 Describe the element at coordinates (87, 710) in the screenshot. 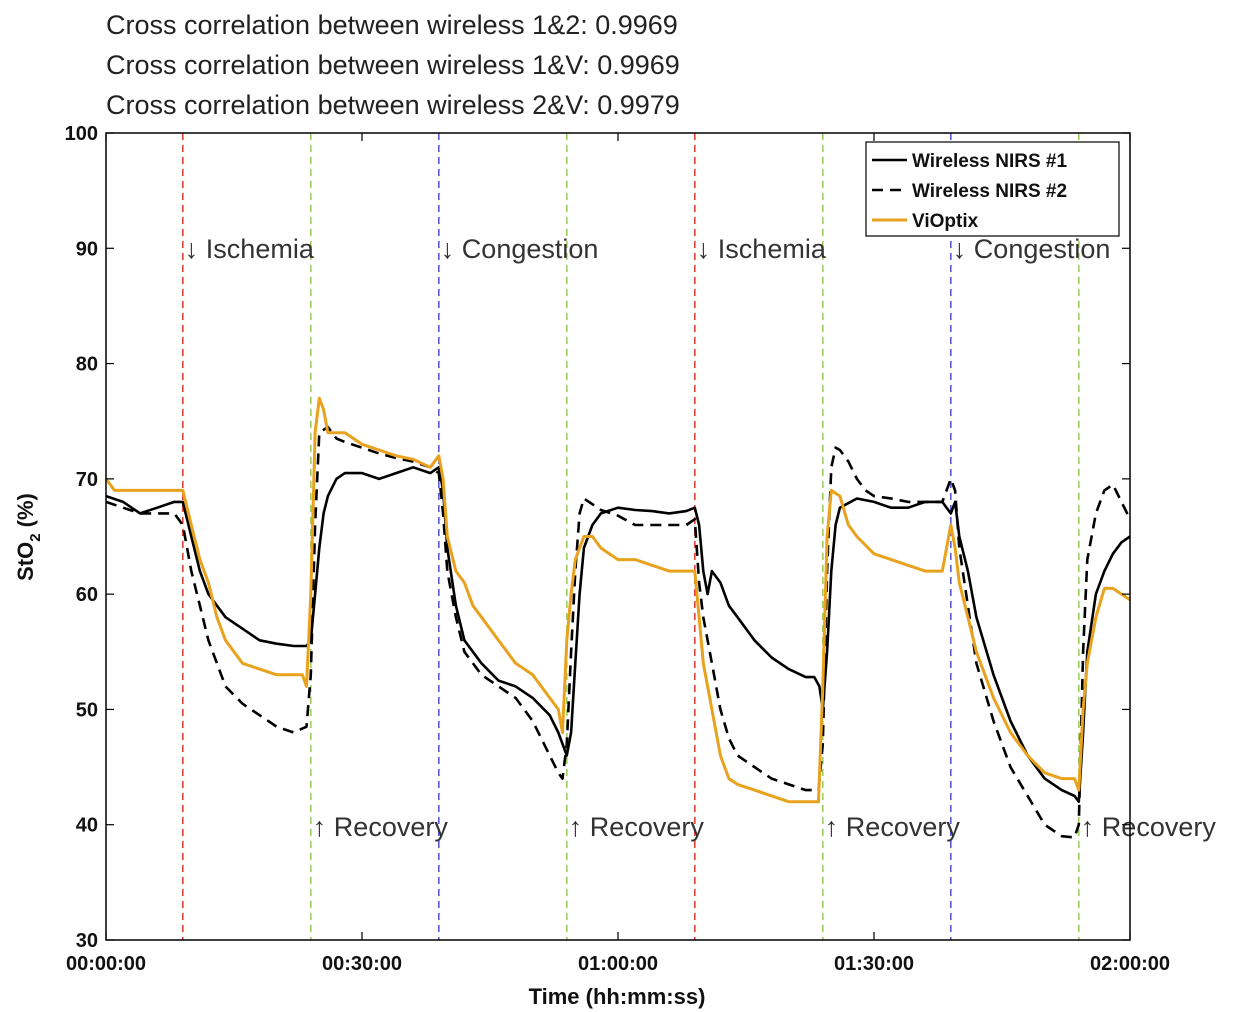

I see `y-tick-label-3: 50` at that location.